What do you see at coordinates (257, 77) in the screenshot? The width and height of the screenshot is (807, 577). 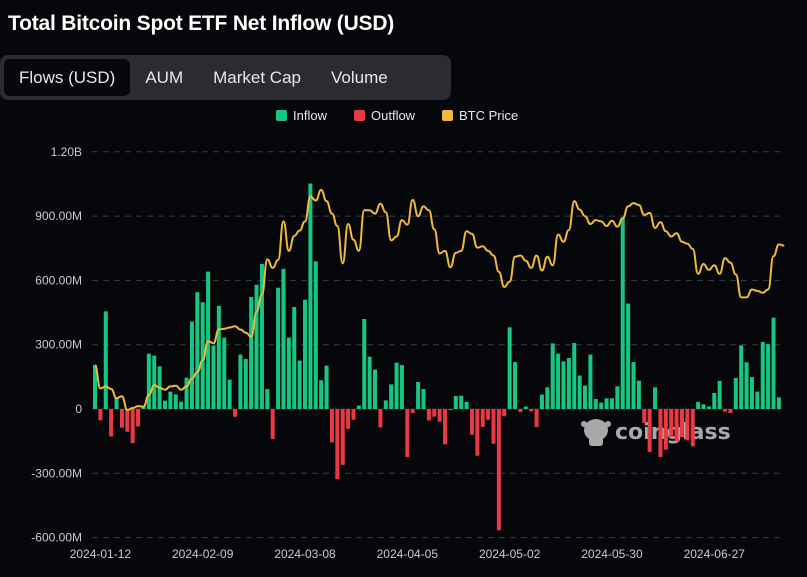 I see `tab-market-cap: Market Cap` at bounding box center [257, 77].